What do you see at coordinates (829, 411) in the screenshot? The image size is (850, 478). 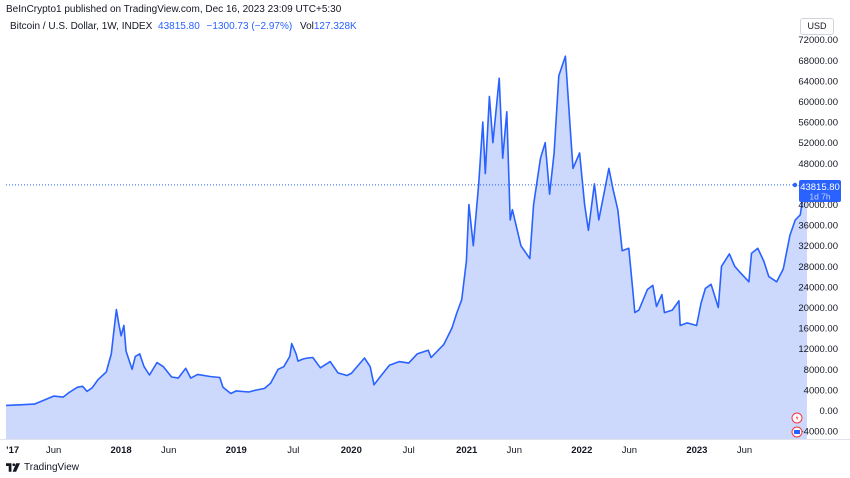 I see `price-tick-label: 0.00` at bounding box center [829, 411].